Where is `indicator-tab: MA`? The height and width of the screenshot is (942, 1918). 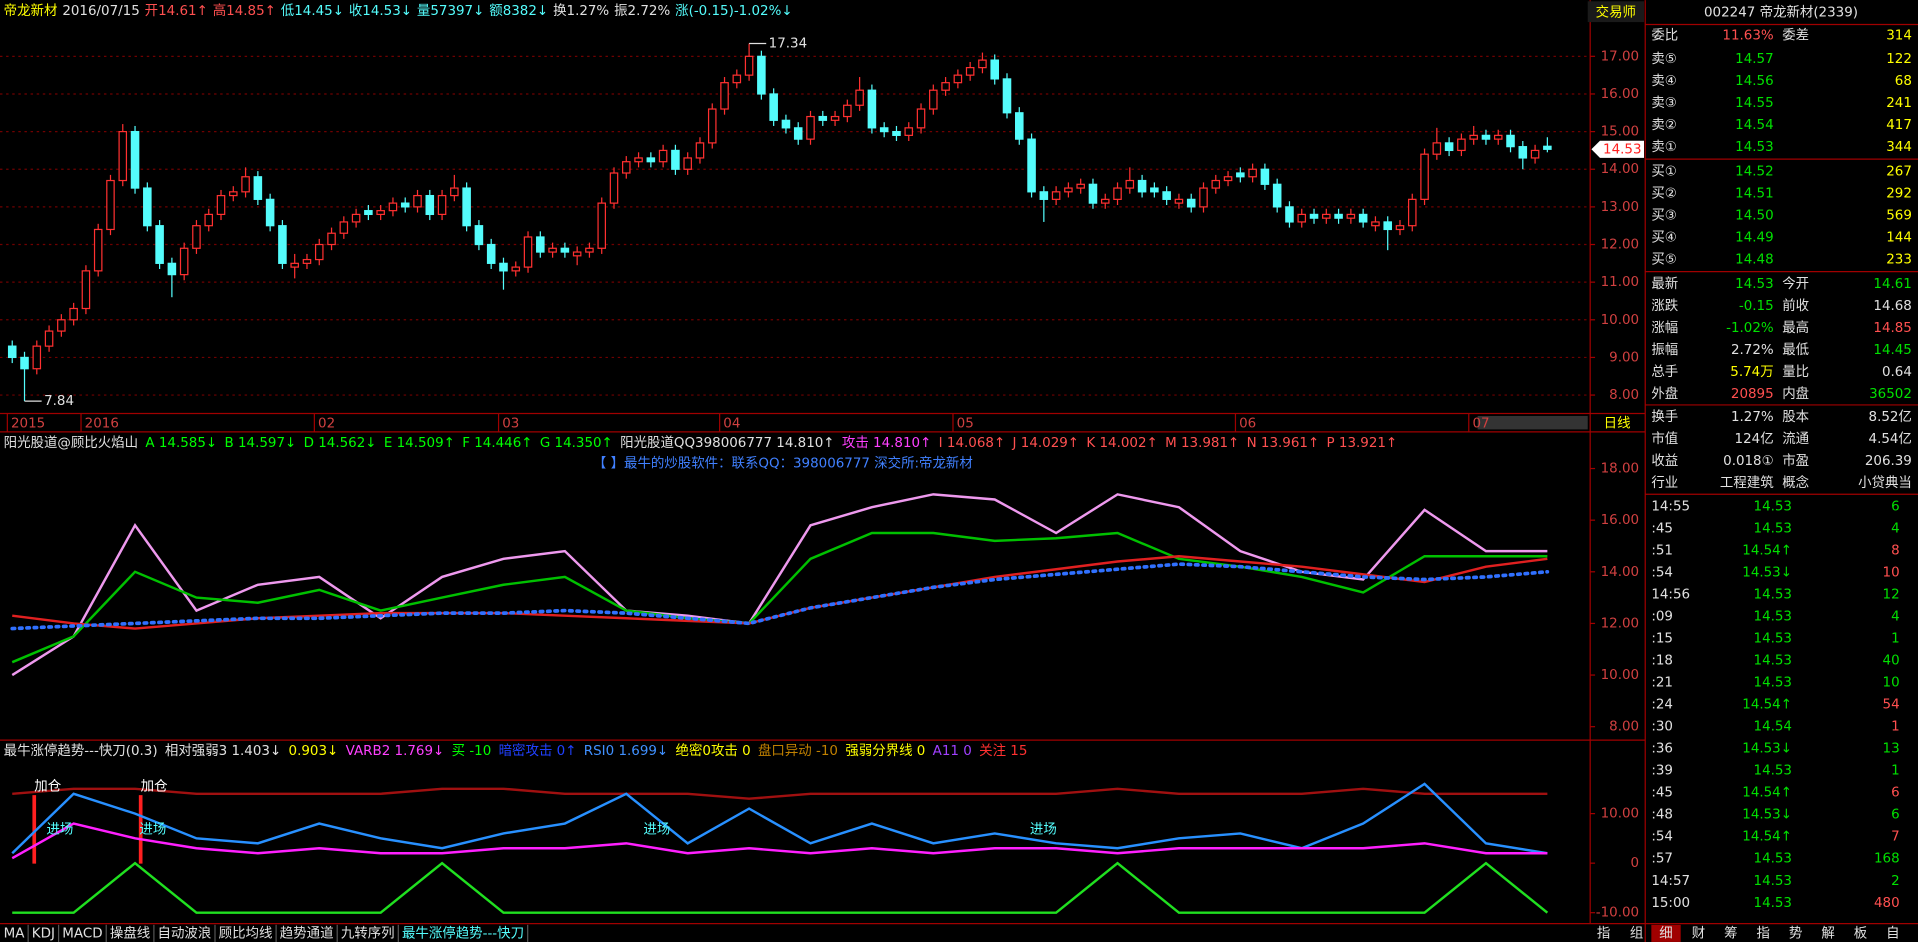
indicator-tab: MA is located at coordinates (15, 933).